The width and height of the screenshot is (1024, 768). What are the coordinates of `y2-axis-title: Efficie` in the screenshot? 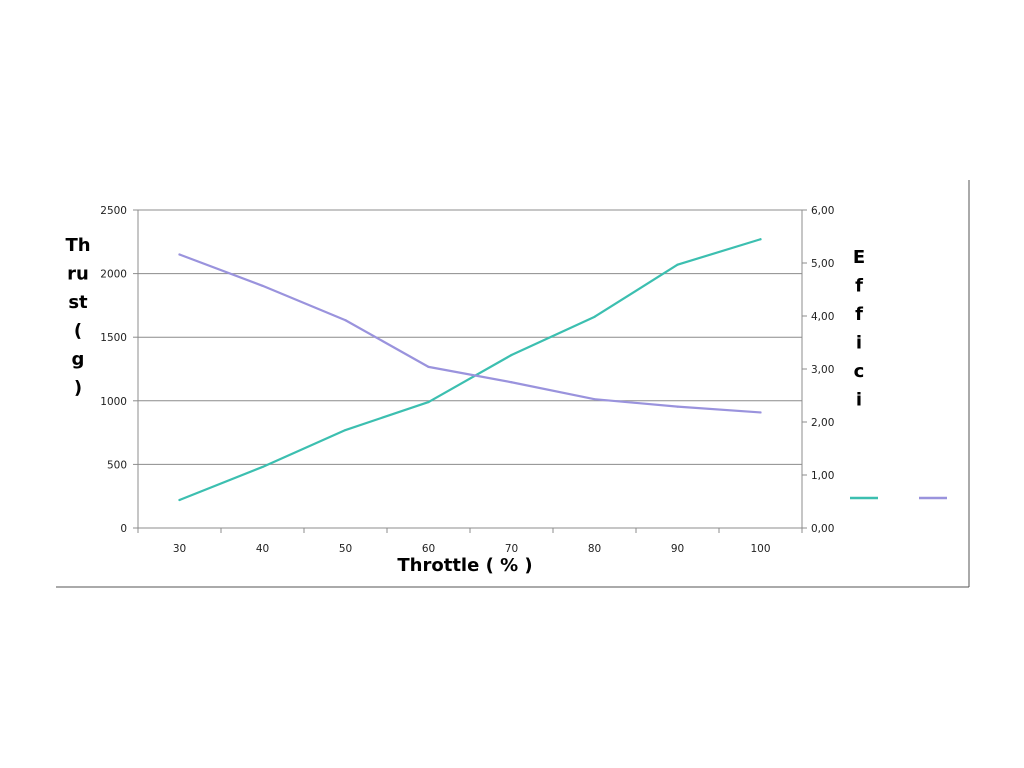 It's located at (859, 343).